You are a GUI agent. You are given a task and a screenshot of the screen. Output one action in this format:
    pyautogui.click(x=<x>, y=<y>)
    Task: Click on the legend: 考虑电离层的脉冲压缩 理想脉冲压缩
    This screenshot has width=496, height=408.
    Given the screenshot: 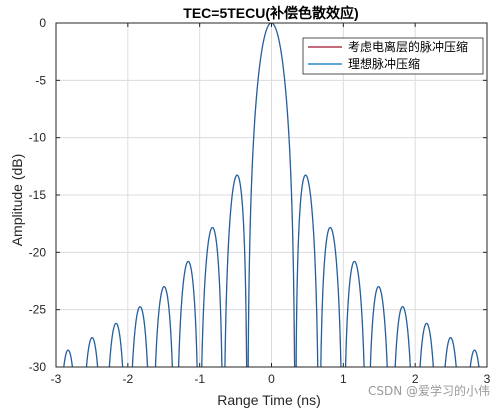 What is the action you would take?
    pyautogui.click(x=393, y=56)
    